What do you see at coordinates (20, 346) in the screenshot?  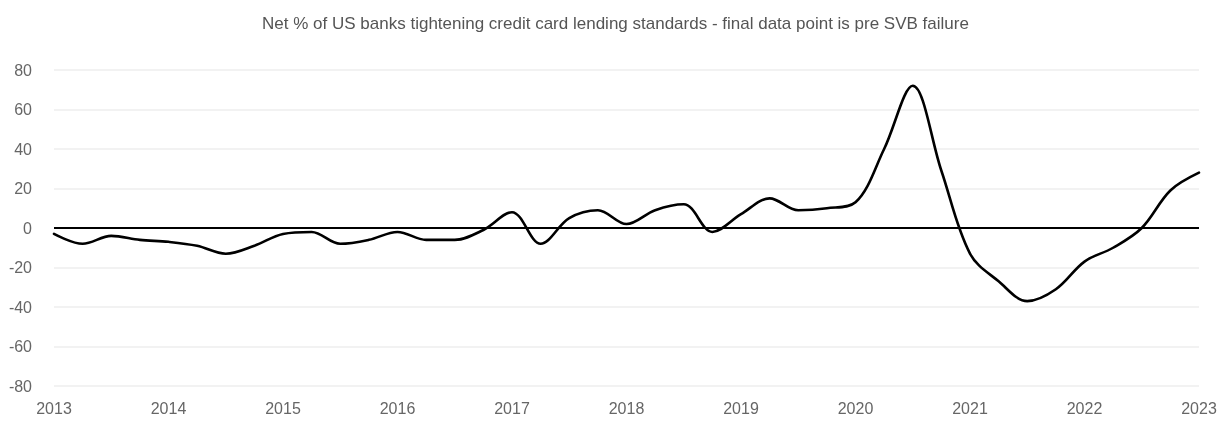 I see `y-tick-label: -60` at bounding box center [20, 346].